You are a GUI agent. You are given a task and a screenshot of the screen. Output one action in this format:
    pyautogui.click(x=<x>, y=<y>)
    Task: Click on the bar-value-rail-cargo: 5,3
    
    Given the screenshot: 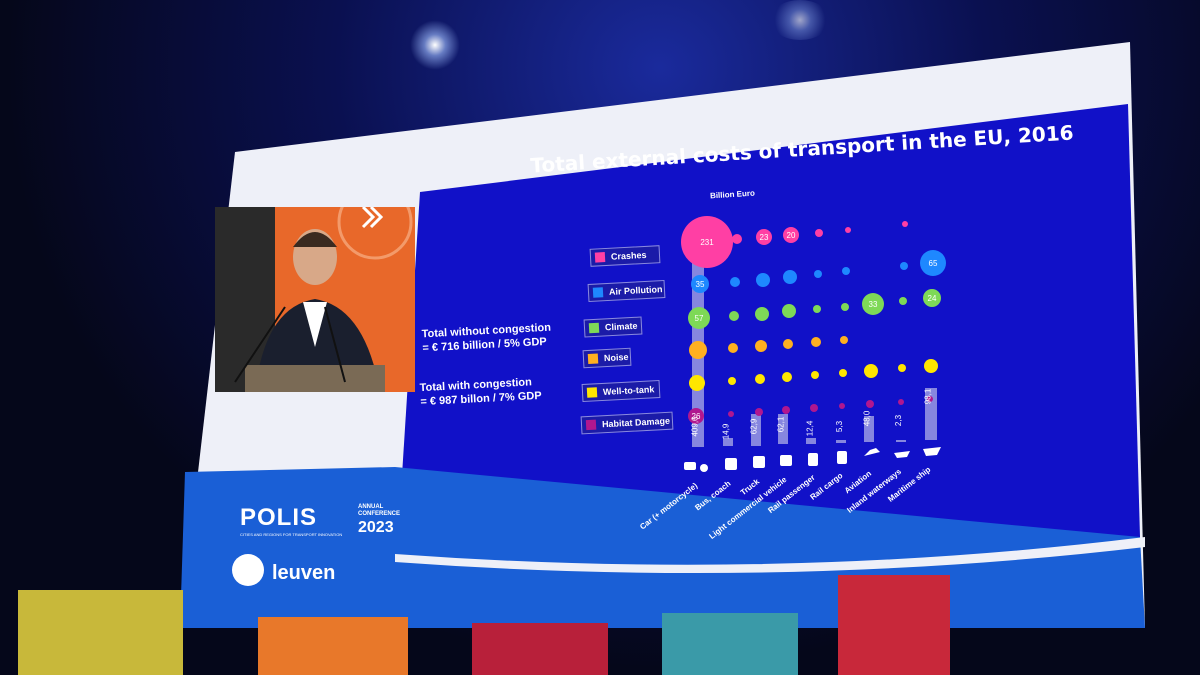 What is the action you would take?
    pyautogui.click(x=840, y=426)
    